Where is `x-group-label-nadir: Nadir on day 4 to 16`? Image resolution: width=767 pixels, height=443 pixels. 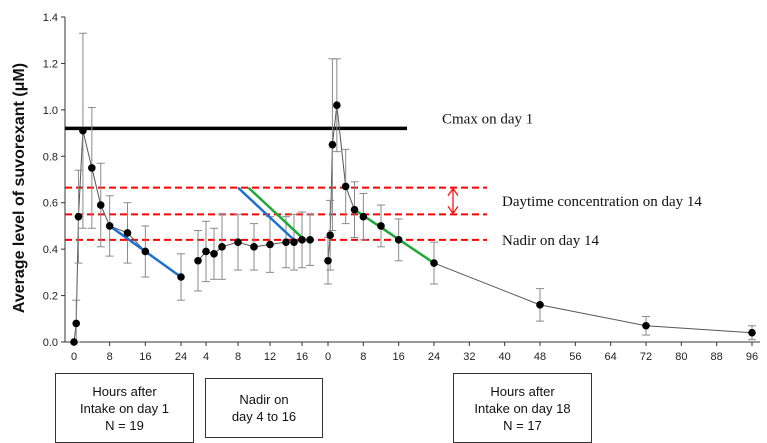 x-group-label-nadir: Nadir on day 4 to 16 is located at coordinates (264, 408).